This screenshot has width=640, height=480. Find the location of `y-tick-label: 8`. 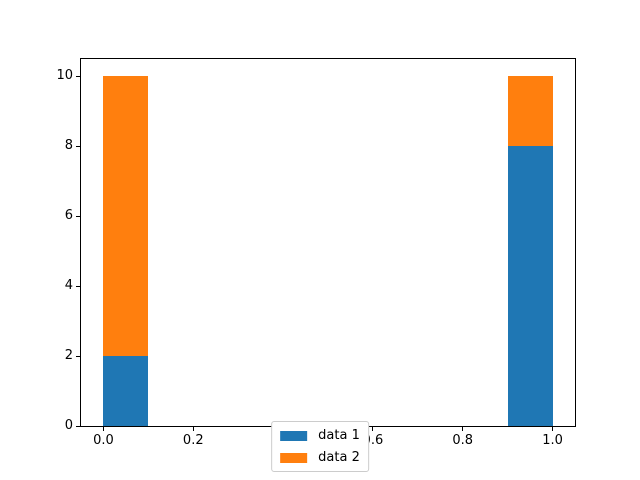

y-tick-label: 8 is located at coordinates (68, 146).